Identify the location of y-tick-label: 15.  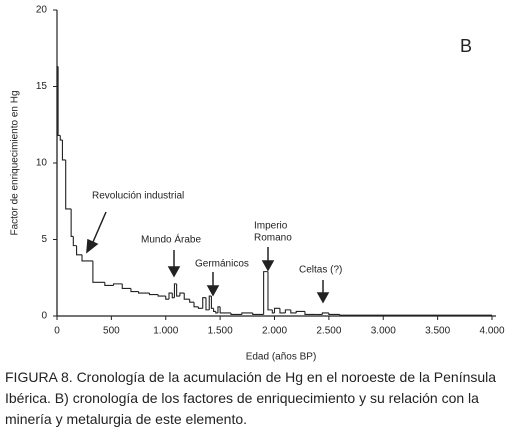
(42, 86).